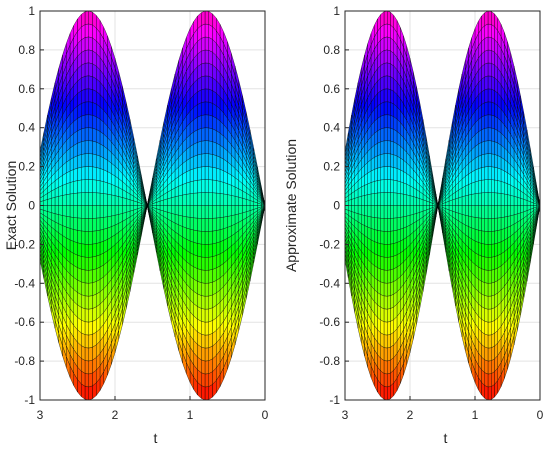 Image resolution: width=550 pixels, height=455 pixels. I want to click on y-tick-label: -1, so click(334, 400).